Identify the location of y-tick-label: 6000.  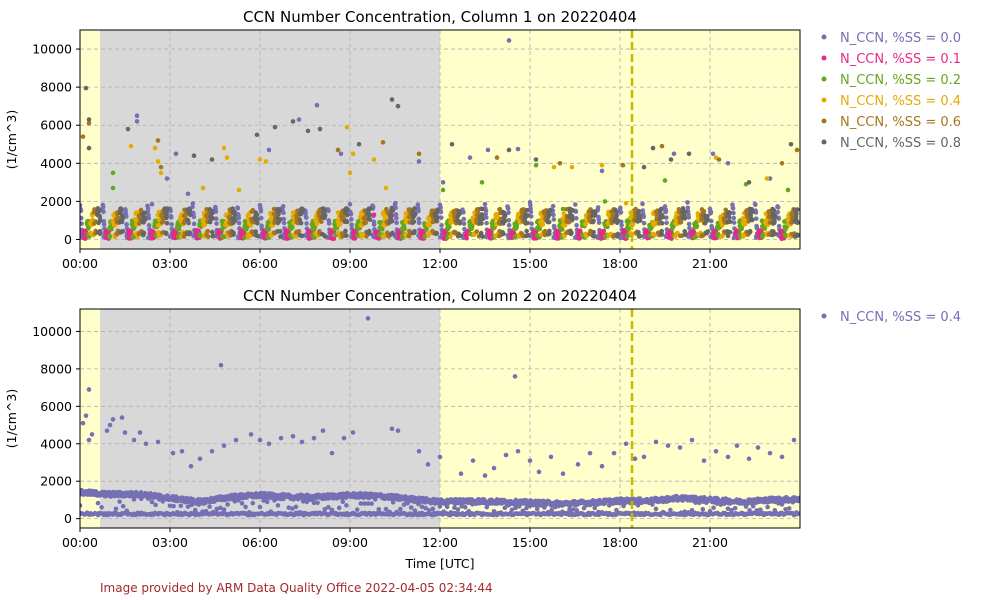
(56, 406).